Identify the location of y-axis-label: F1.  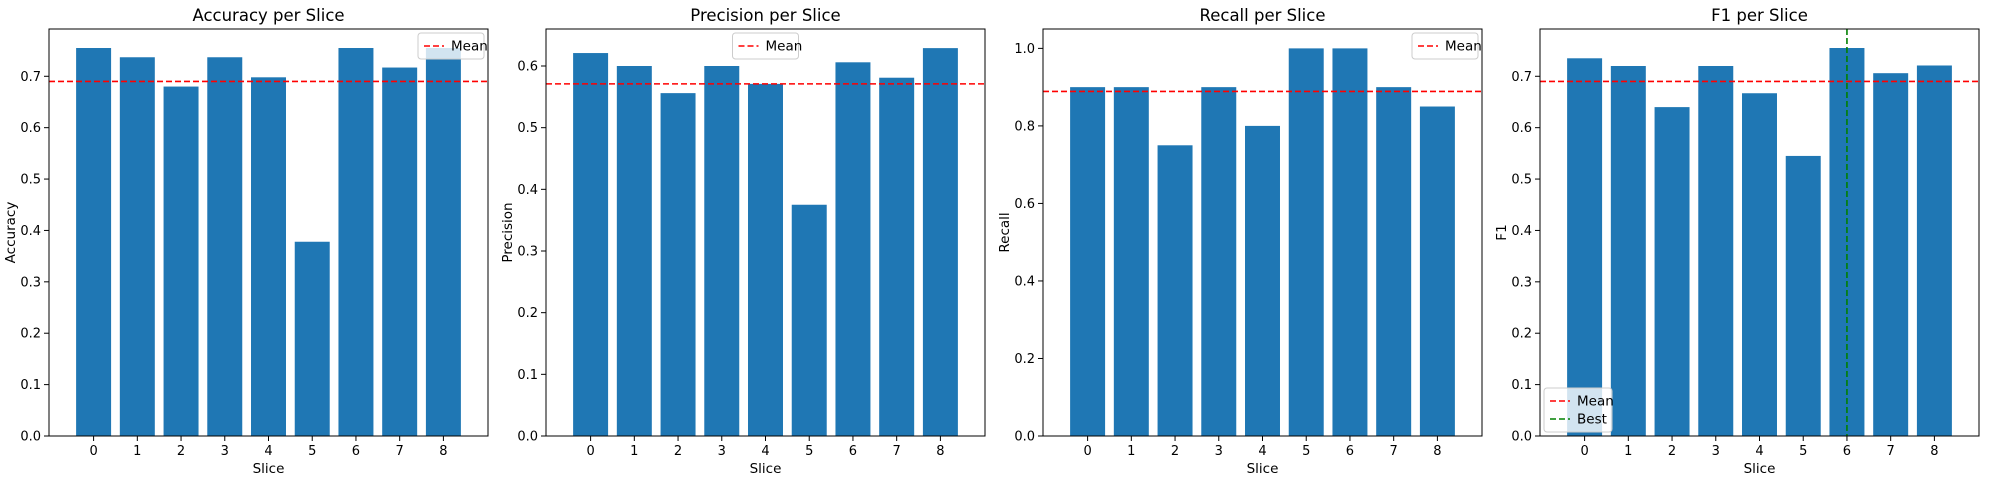
(1502, 232).